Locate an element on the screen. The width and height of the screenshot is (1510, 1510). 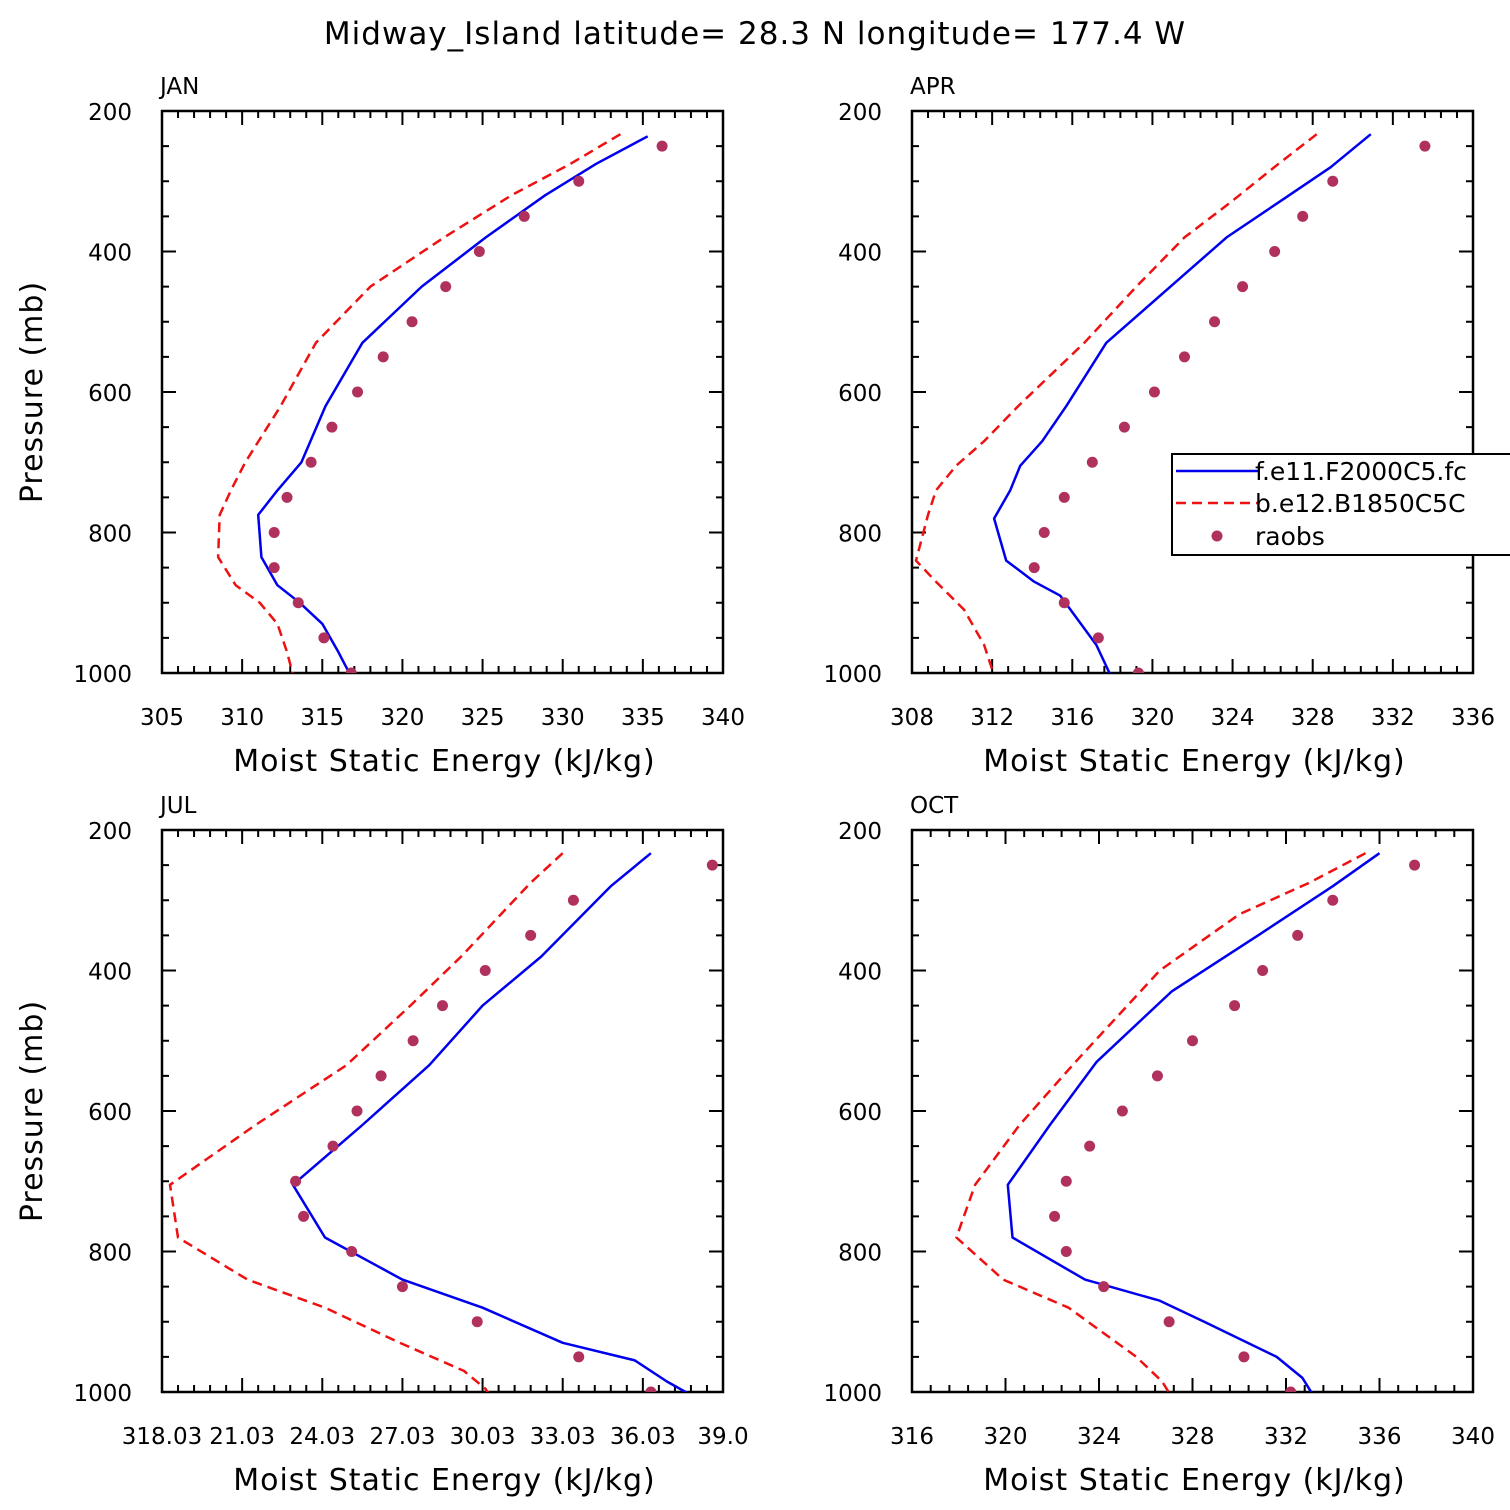
x-tick-label: 330 is located at coordinates (563, 718).